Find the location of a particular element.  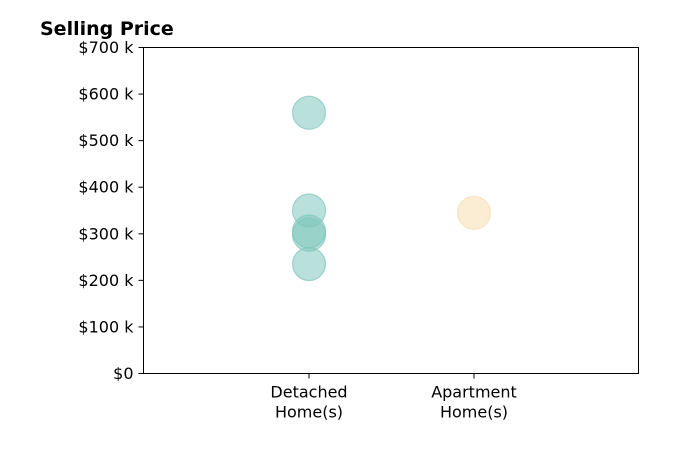

y-tick-label: $600 k is located at coordinates (106, 94).